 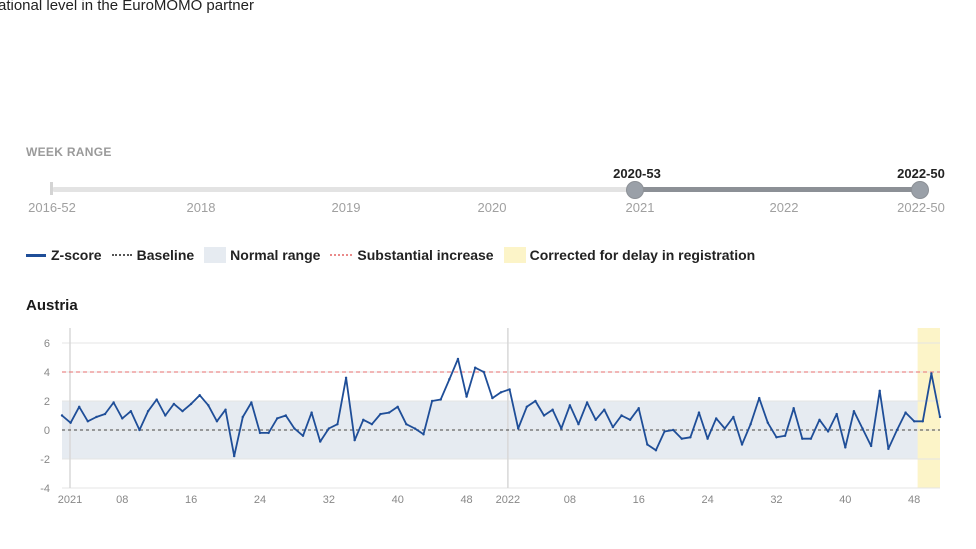 What do you see at coordinates (47, 402) in the screenshot?
I see `y-tick-label: 2` at bounding box center [47, 402].